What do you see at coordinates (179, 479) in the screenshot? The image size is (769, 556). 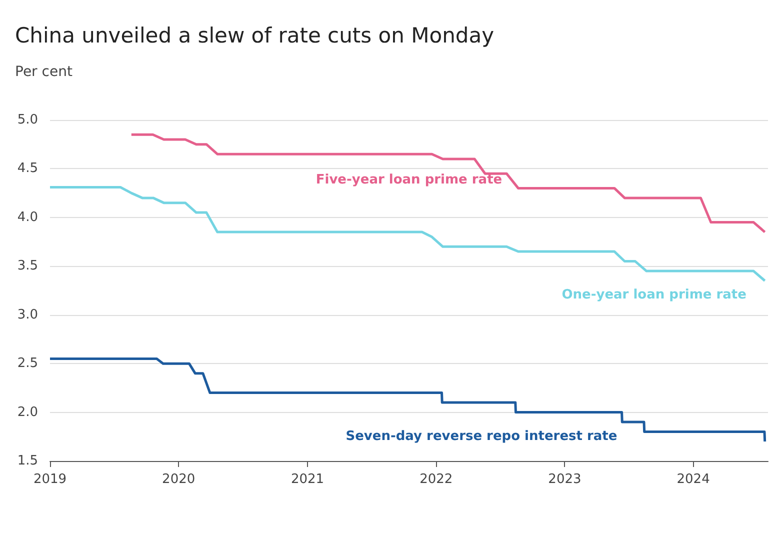 I see `x-tick-label: 2020` at bounding box center [179, 479].